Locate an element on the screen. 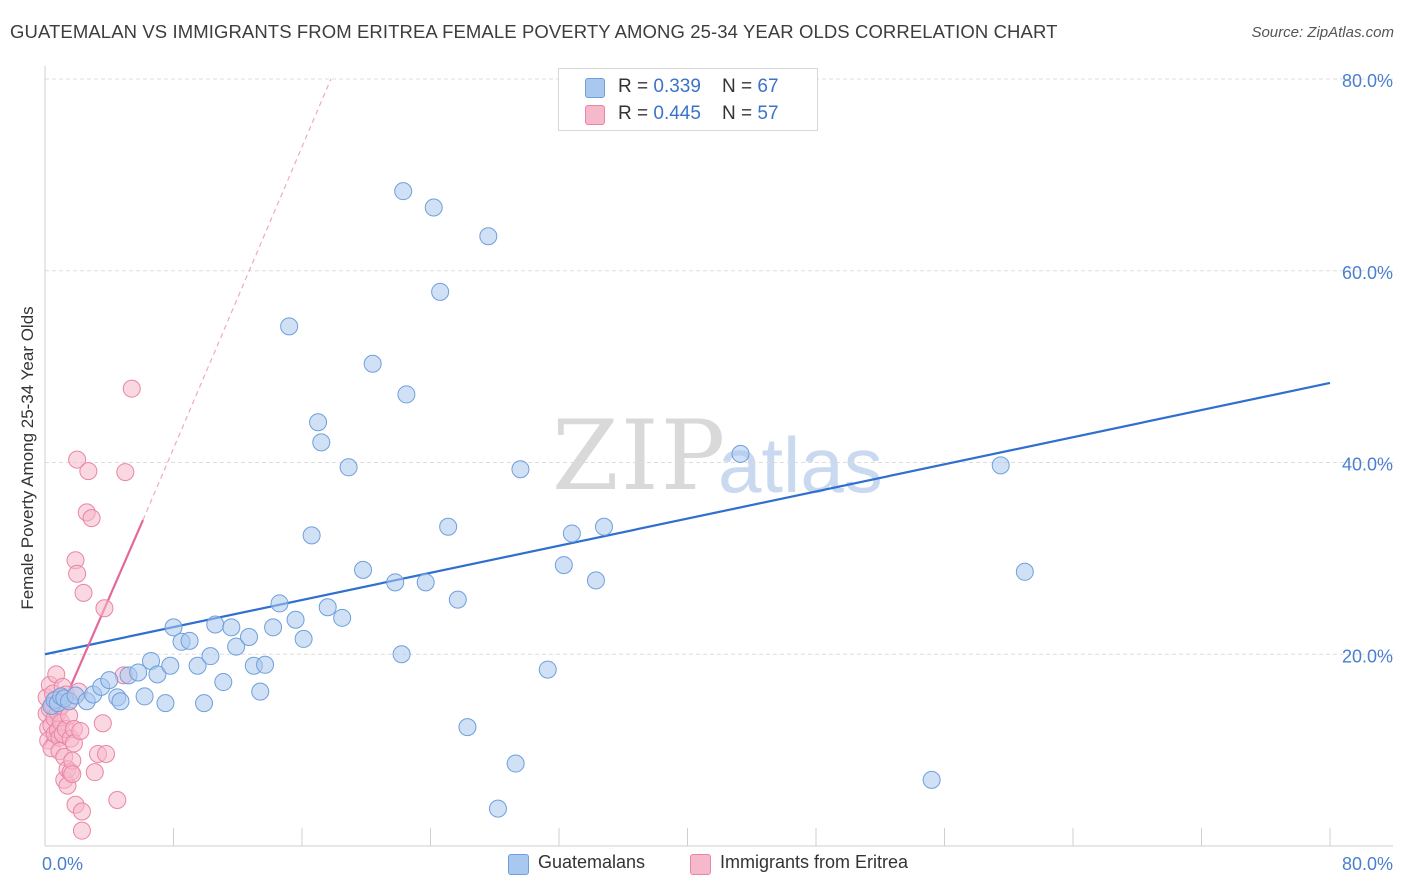 The height and width of the screenshot is (892, 1406). y-tick-labels: 20.0% 40.0% 60.0% 80.0% is located at coordinates (1367, 368).